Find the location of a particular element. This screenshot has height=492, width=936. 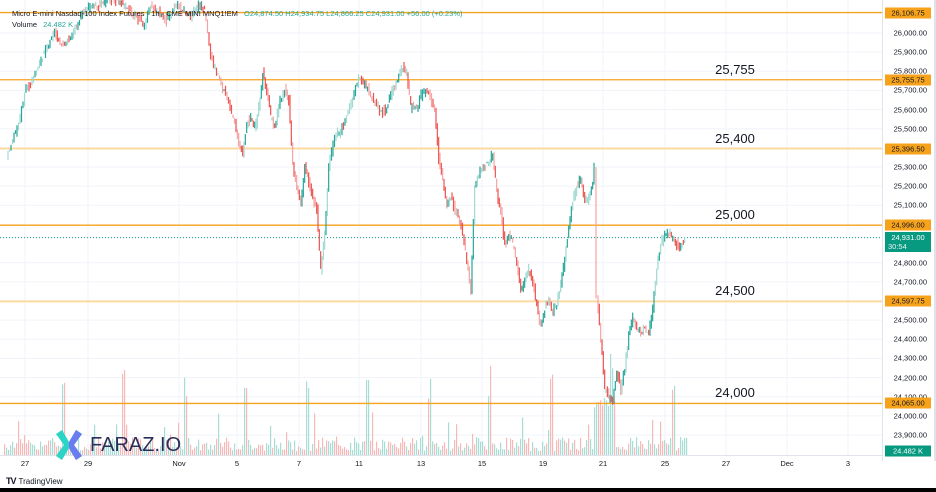

watermark-text: FARAZ.IO is located at coordinates (136, 444).